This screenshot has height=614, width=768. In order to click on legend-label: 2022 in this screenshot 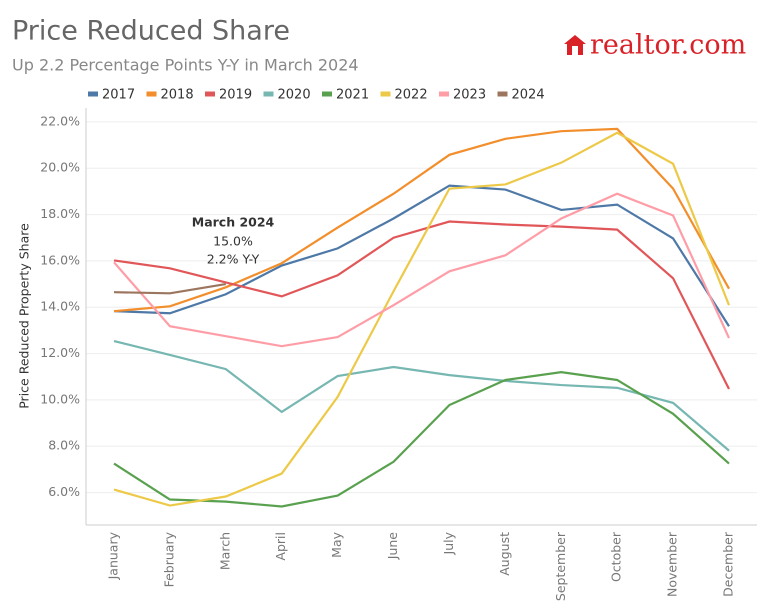, I will do `click(411, 95)`.